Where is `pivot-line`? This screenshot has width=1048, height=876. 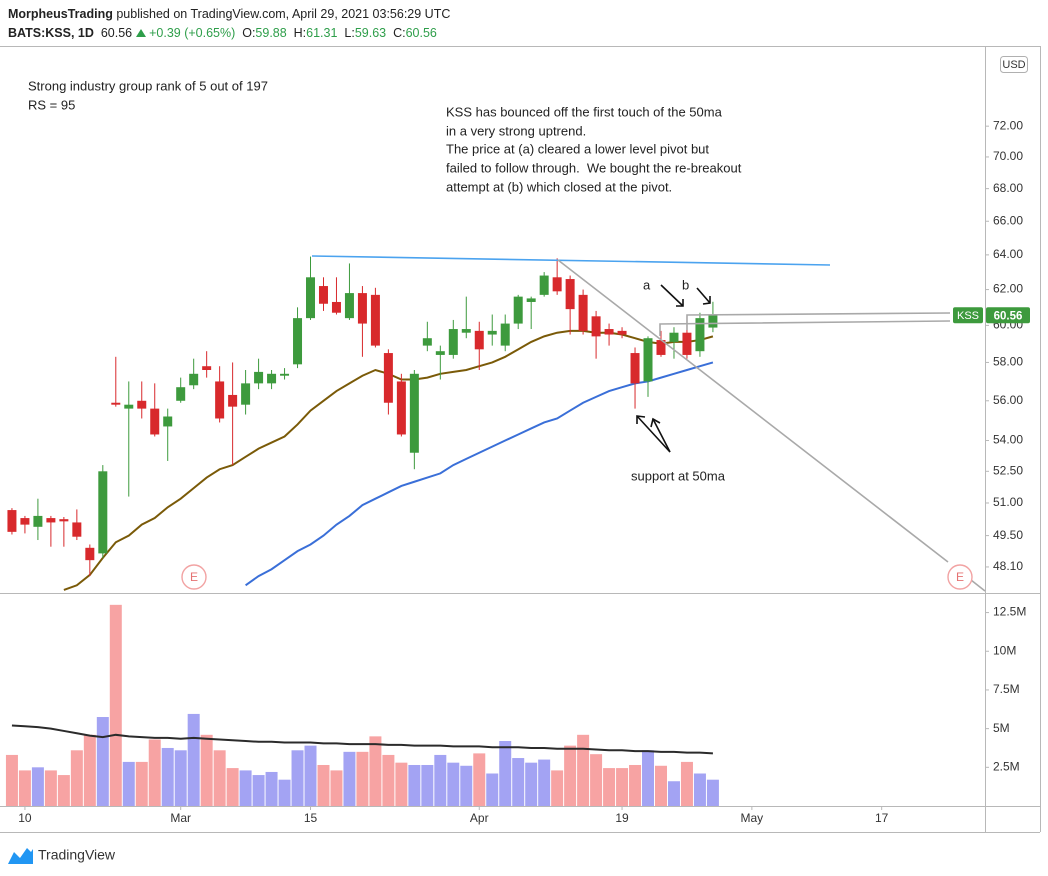 pivot-line is located at coordinates (818, 321).